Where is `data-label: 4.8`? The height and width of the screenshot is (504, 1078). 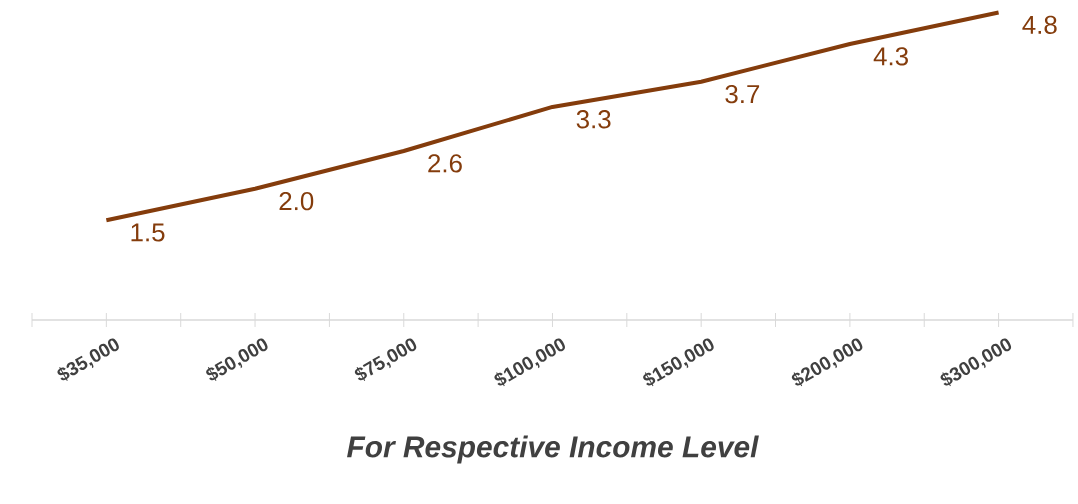 data-label: 4.8 is located at coordinates (1039, 24).